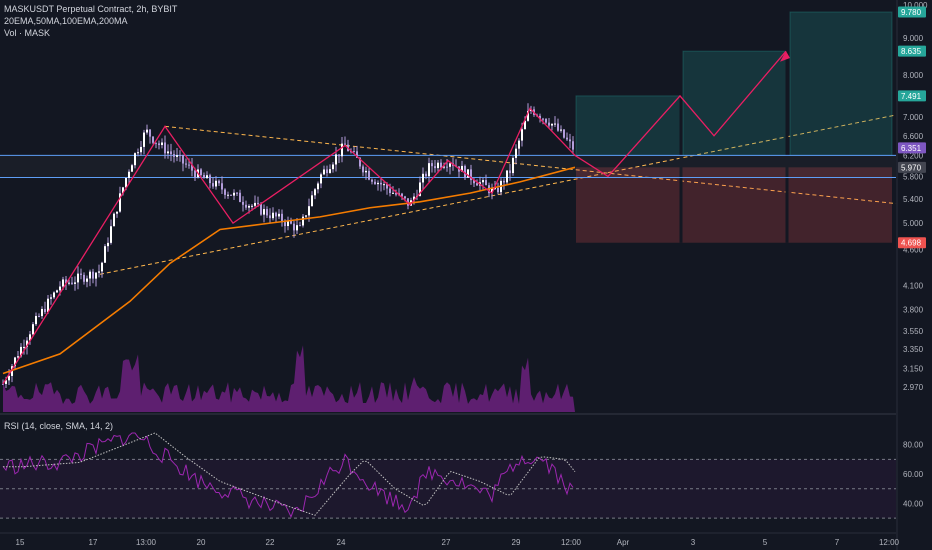  I want to click on price-tick-label: 6.200, so click(913, 155).